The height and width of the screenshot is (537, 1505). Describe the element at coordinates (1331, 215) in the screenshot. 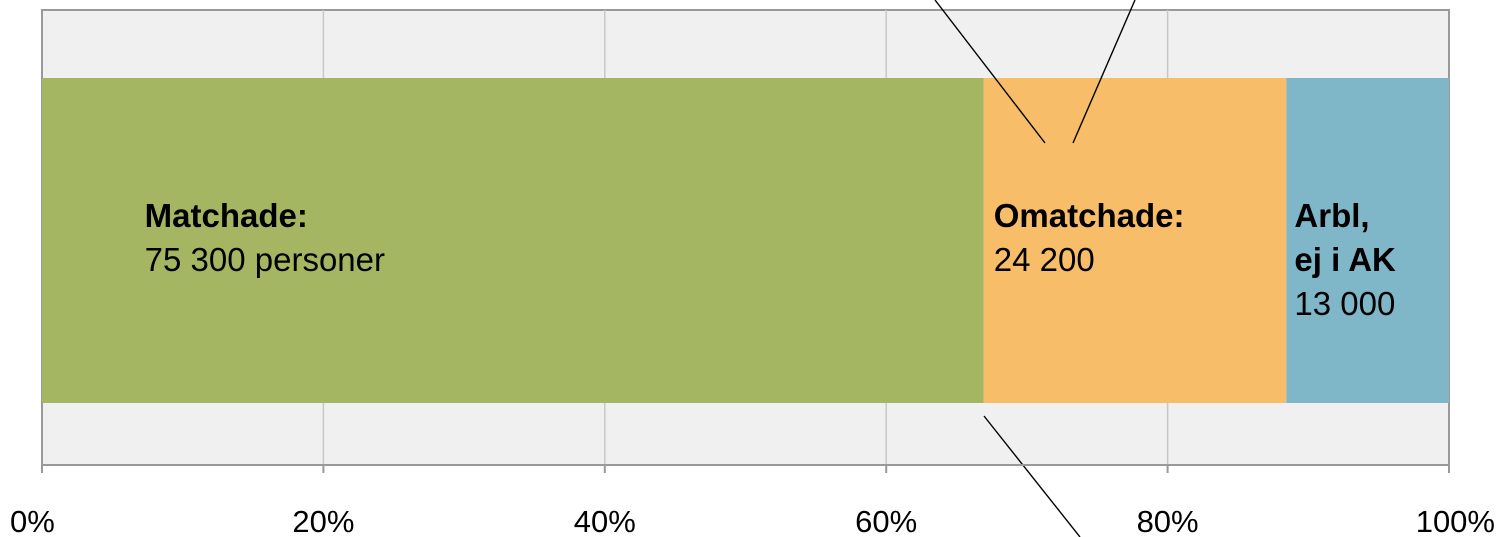

I see `segment-label-title: Arbl,` at that location.